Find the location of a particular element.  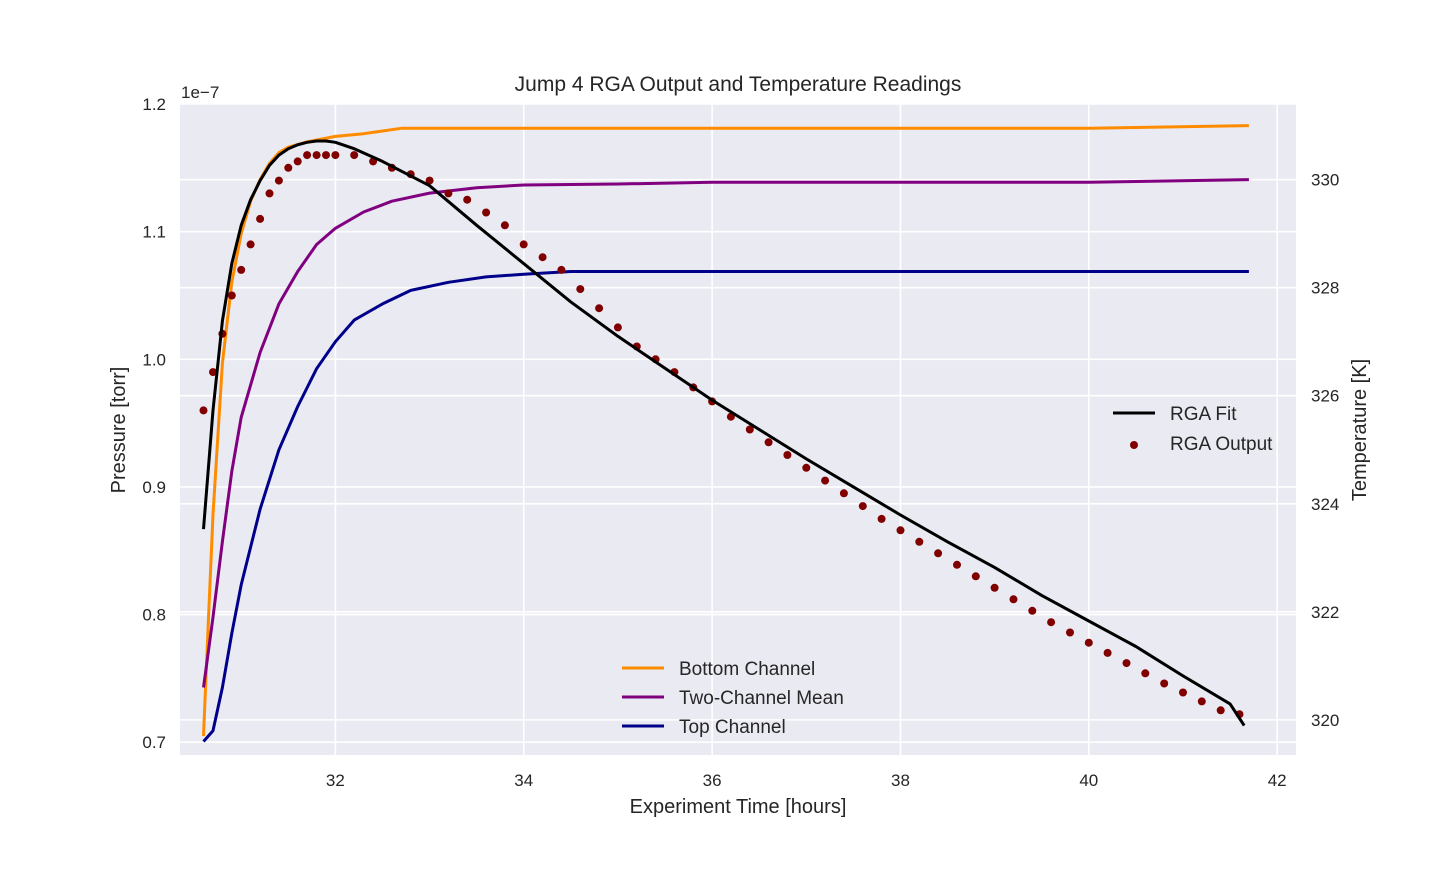

x-tick-label-0: 32 is located at coordinates (335, 780).